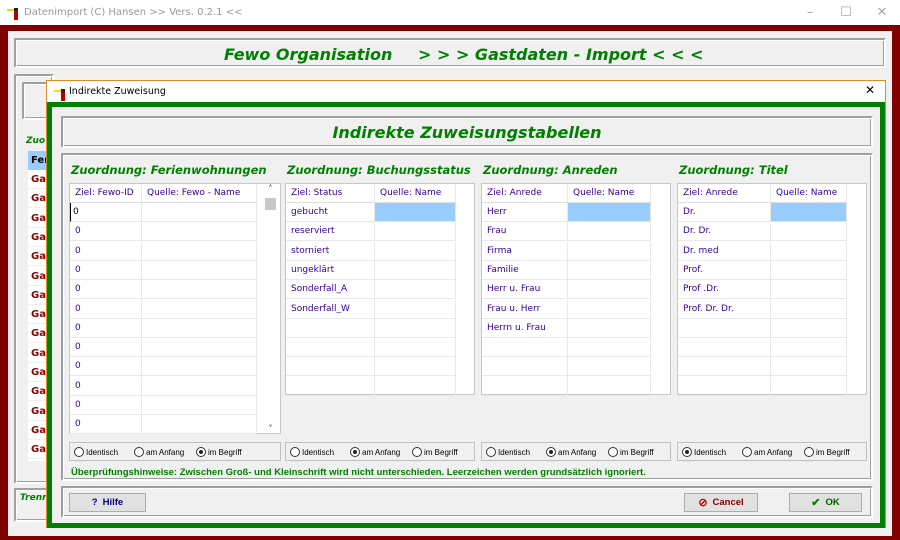 The image size is (900, 540). What do you see at coordinates (525, 309) in the screenshot?
I see `target-cell: Frau u. Herr` at bounding box center [525, 309].